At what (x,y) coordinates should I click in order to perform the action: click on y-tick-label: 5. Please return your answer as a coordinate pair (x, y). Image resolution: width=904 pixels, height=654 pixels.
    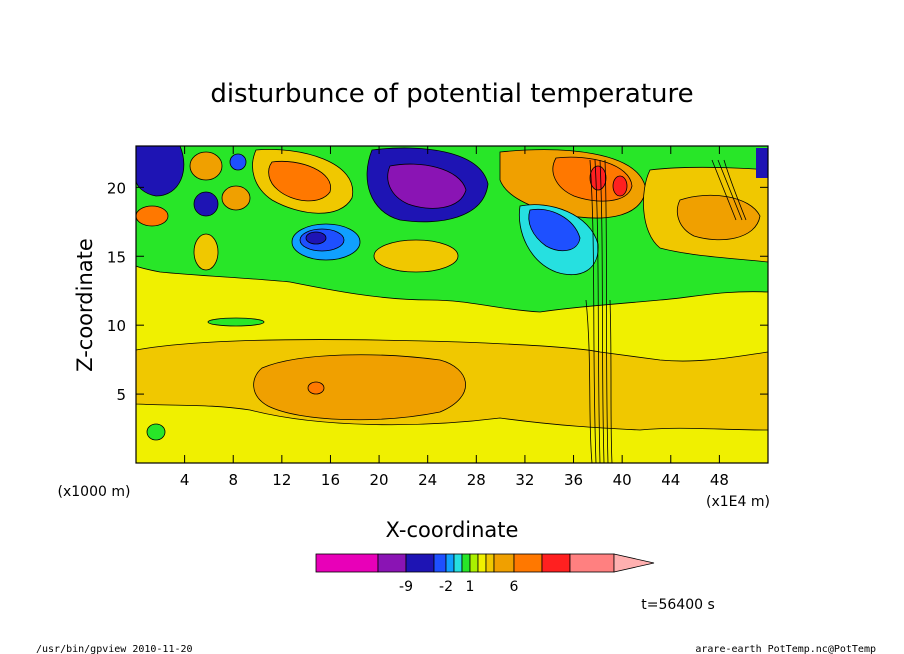
    Looking at the image, I should click on (121, 395).